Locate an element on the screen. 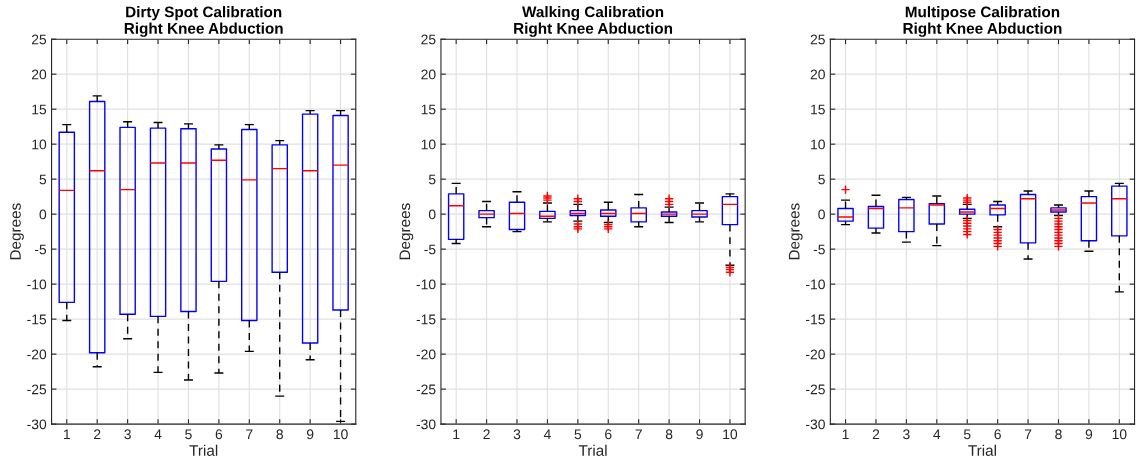 This screenshot has height=461, width=1146. chart-title: Multipose Calibration Right Knee Abduction is located at coordinates (982, 21).